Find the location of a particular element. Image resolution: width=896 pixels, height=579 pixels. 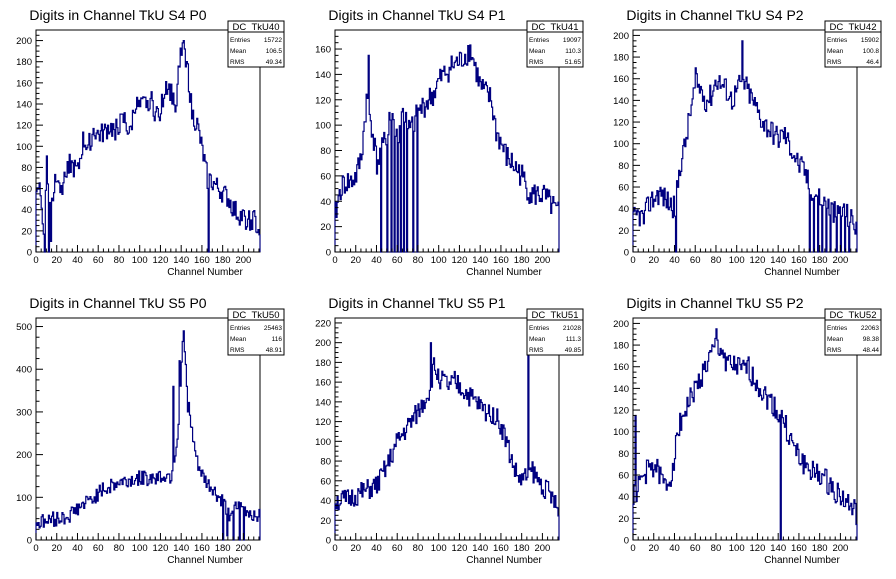

y-tick-label: 400 is located at coordinates (24, 370).